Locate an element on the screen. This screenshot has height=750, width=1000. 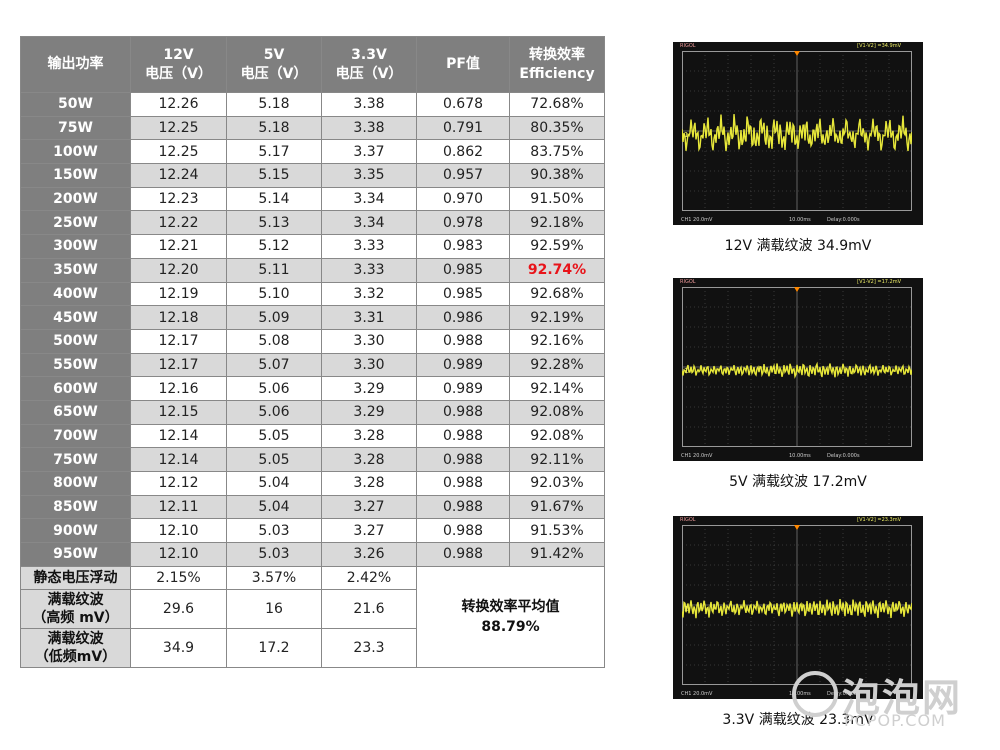
column-header: 输出功率 is located at coordinates (75, 64).